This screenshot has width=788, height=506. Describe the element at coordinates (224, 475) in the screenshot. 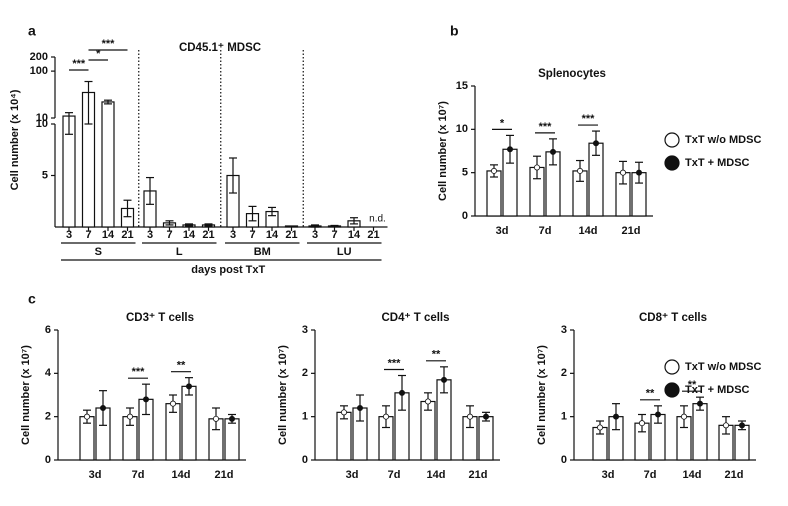

I see `x-tick-label: 21d` at that location.